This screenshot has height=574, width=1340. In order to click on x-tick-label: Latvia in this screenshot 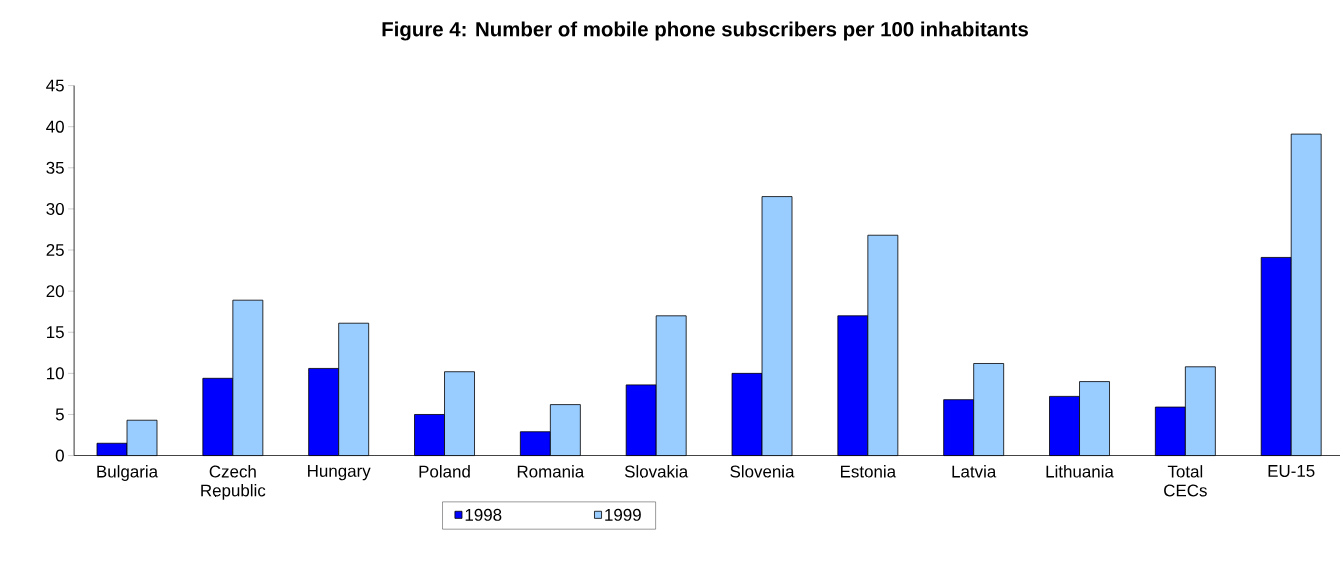, I will do `click(974, 471)`.